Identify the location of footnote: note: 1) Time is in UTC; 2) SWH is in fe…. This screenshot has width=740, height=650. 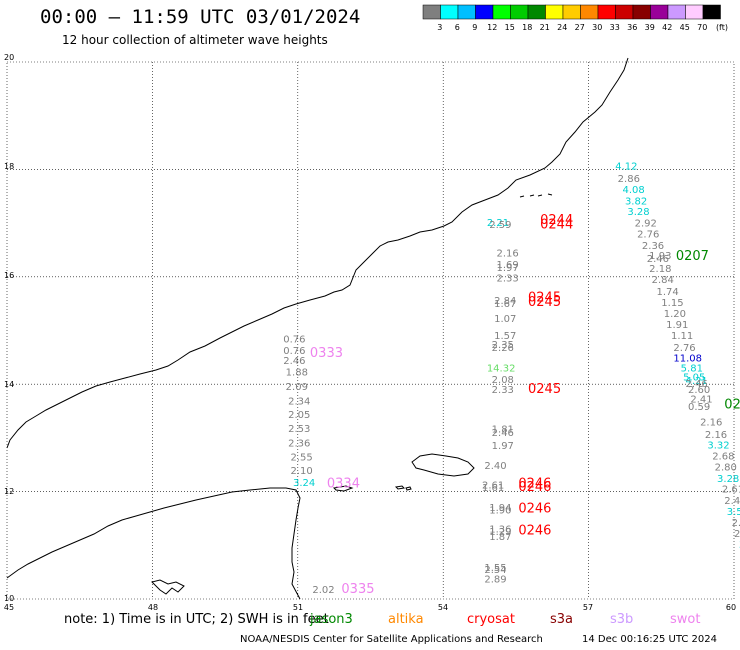
(196, 619).